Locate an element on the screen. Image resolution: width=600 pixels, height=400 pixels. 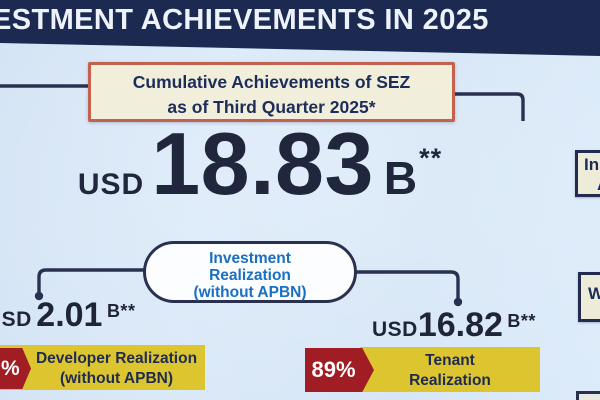
tenant-label-line1: Tenant is located at coordinates (450, 360).